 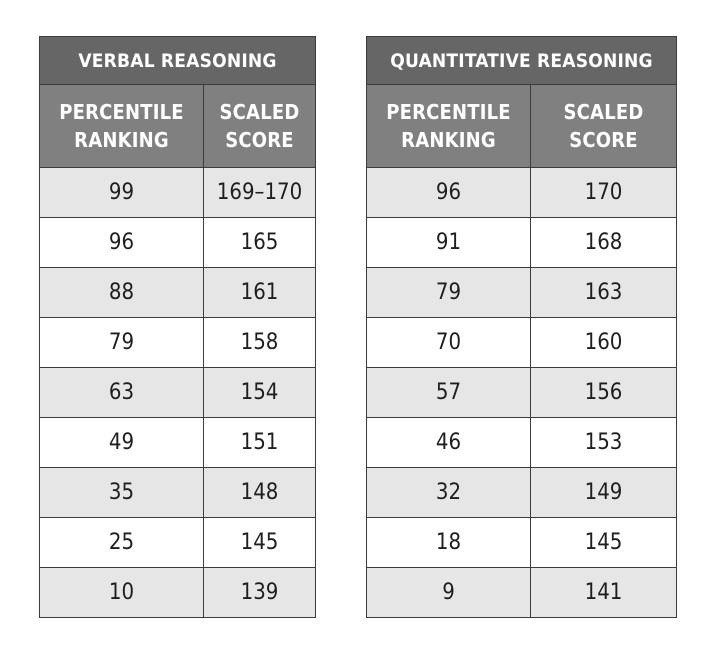 I want to click on table-row: 10 139, so click(x=177, y=592).